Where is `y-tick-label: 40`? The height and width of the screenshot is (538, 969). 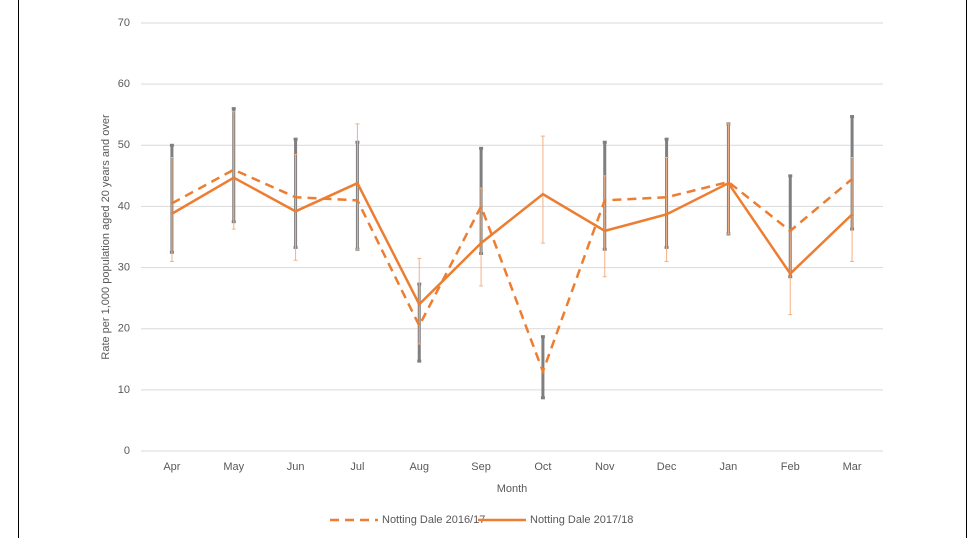 y-tick-label: 40 is located at coordinates (124, 206).